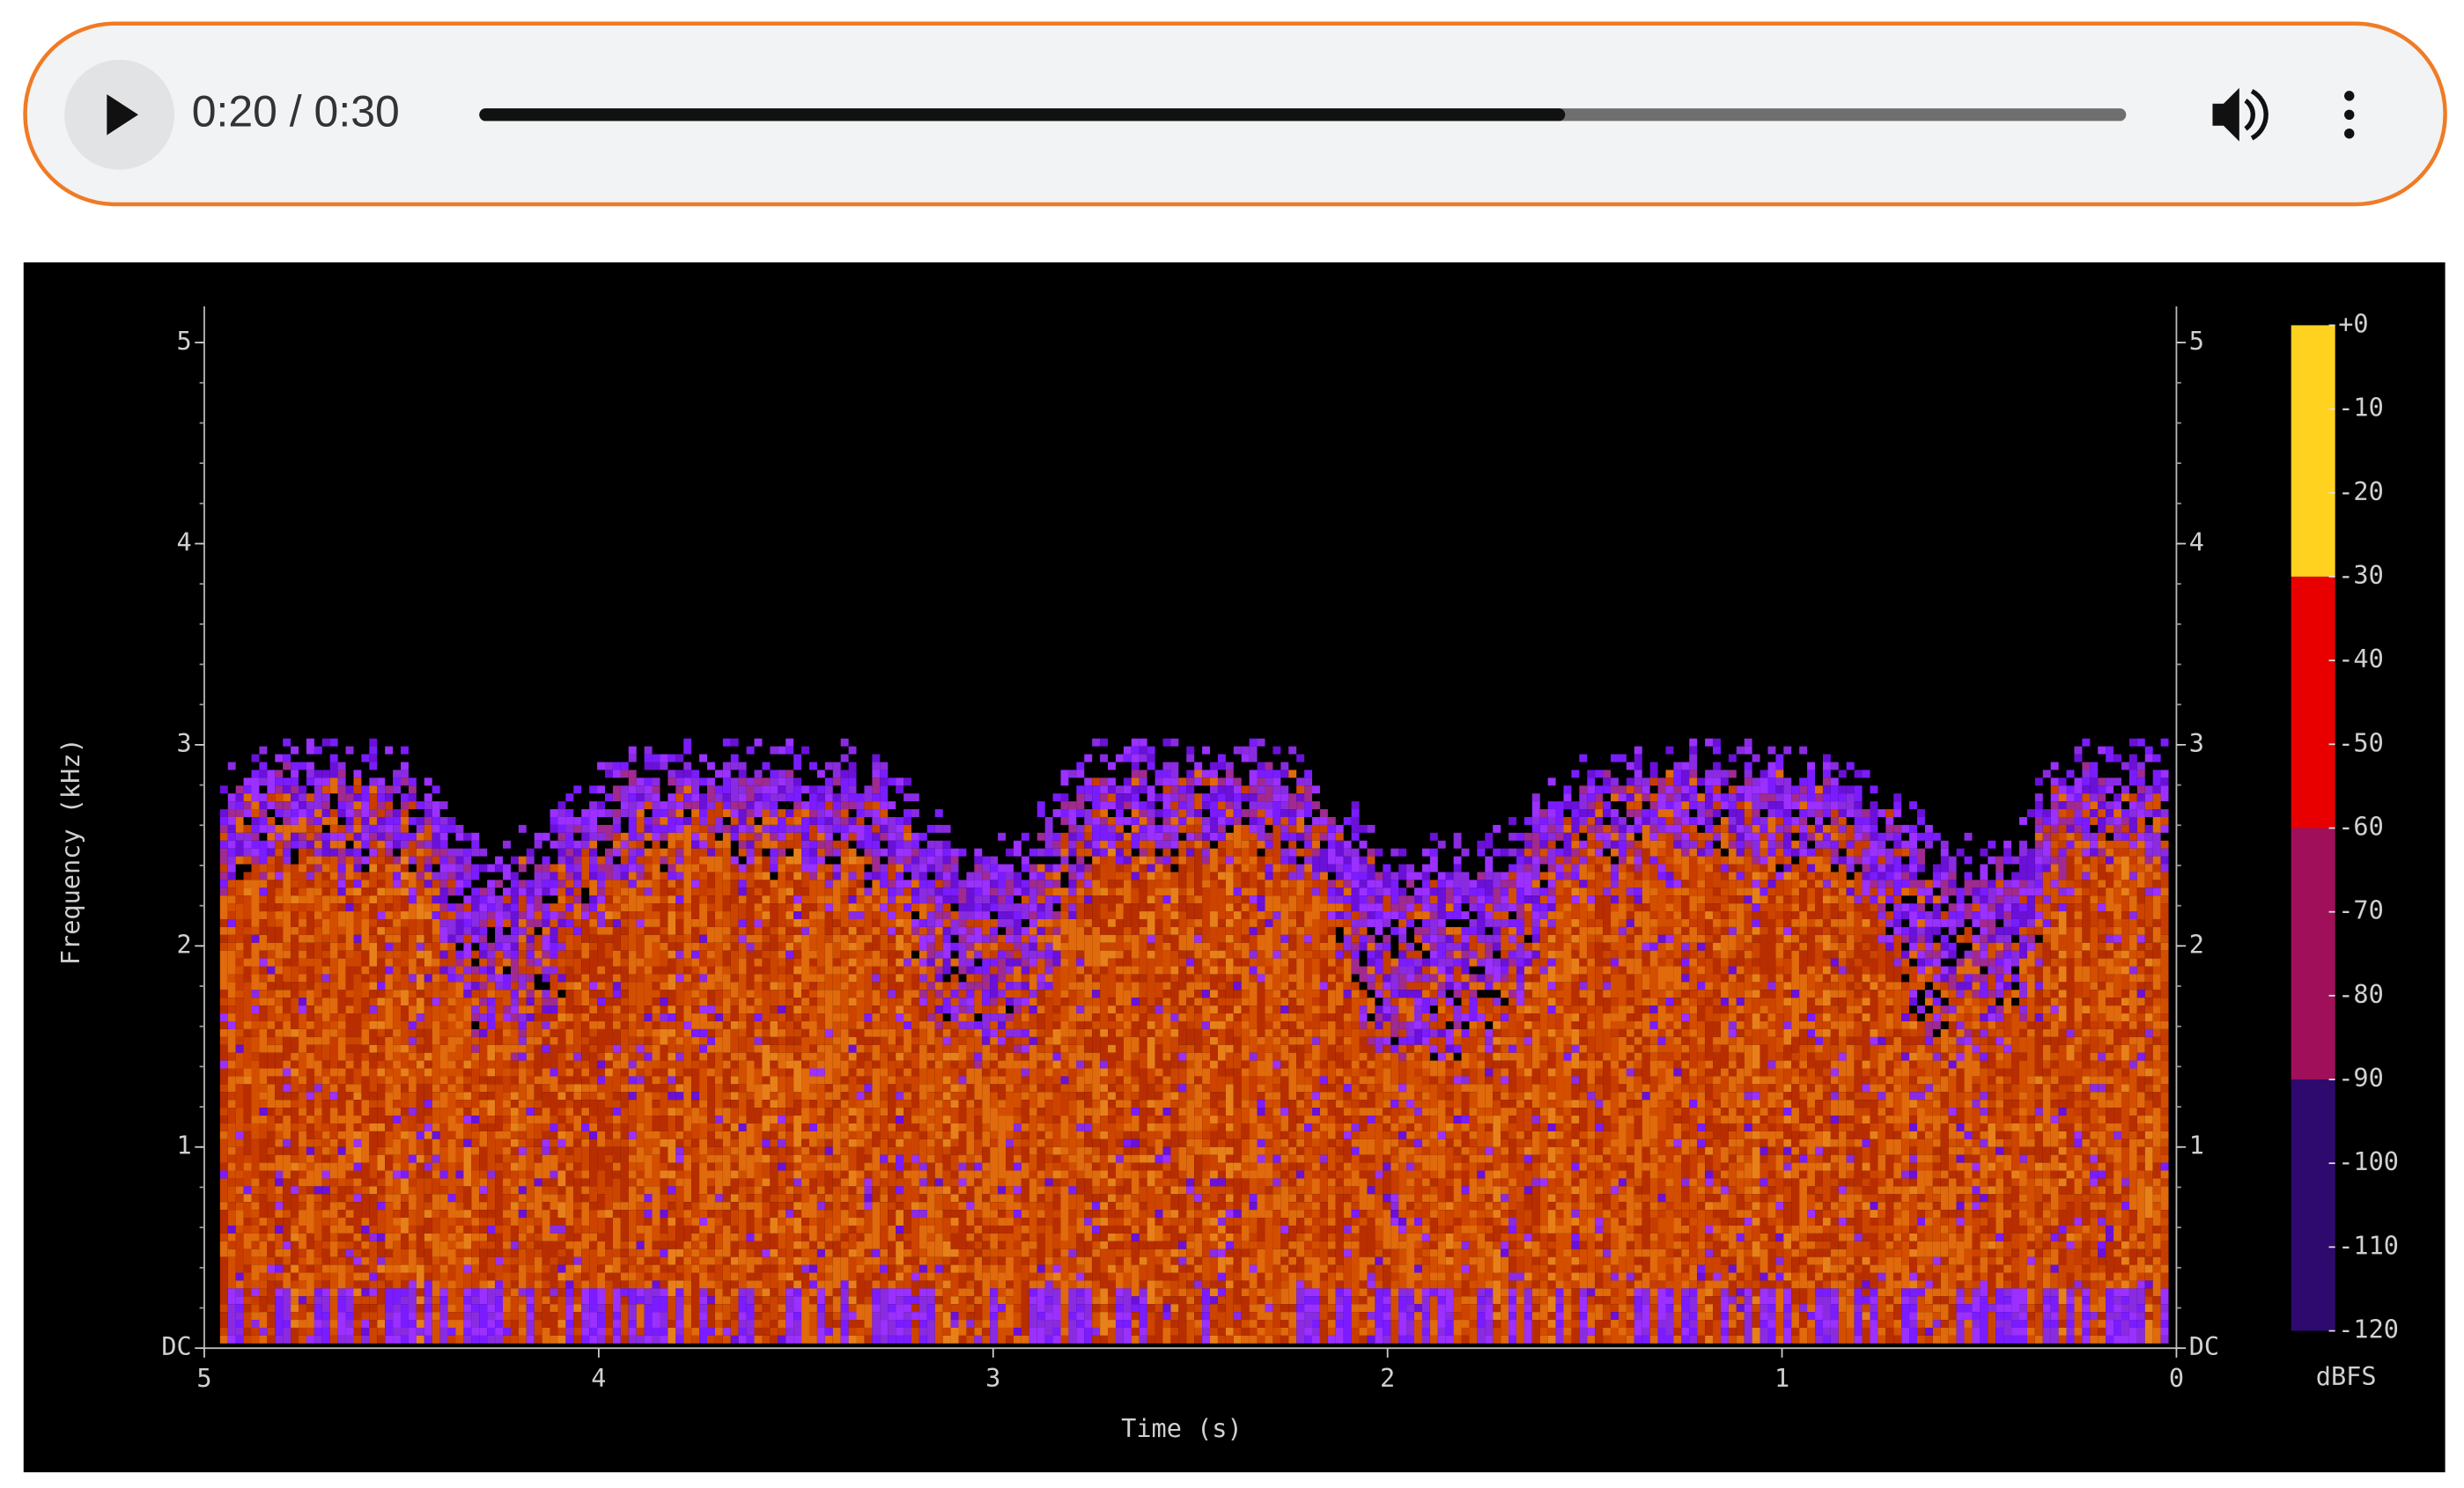  Describe the element at coordinates (2349, 115) in the screenshot. I see `menu-button` at that location.